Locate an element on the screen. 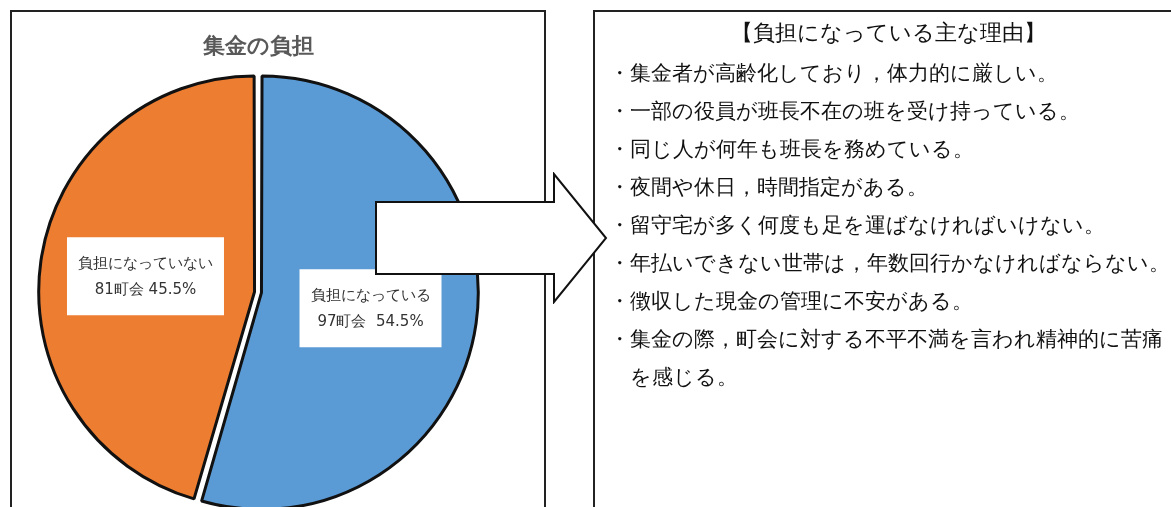 The image size is (1171, 507). chart-title: 集金の負担 is located at coordinates (257, 45).